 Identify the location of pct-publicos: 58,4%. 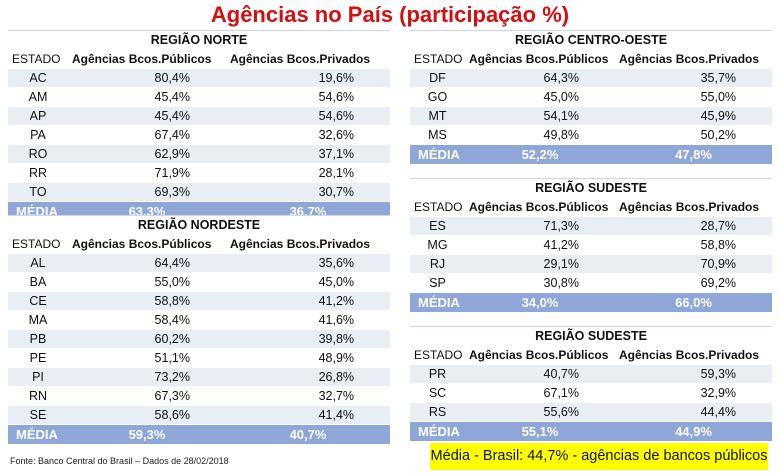
(147, 320).